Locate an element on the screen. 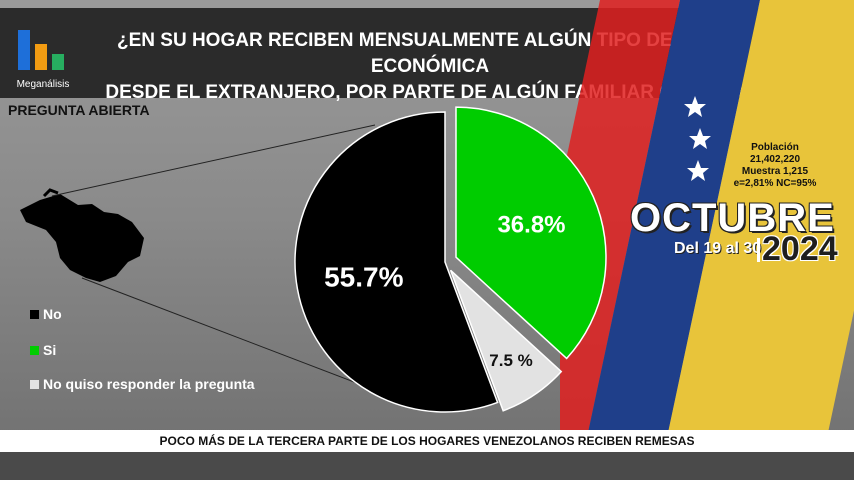  logo-bar-orange-icon is located at coordinates (41, 57).